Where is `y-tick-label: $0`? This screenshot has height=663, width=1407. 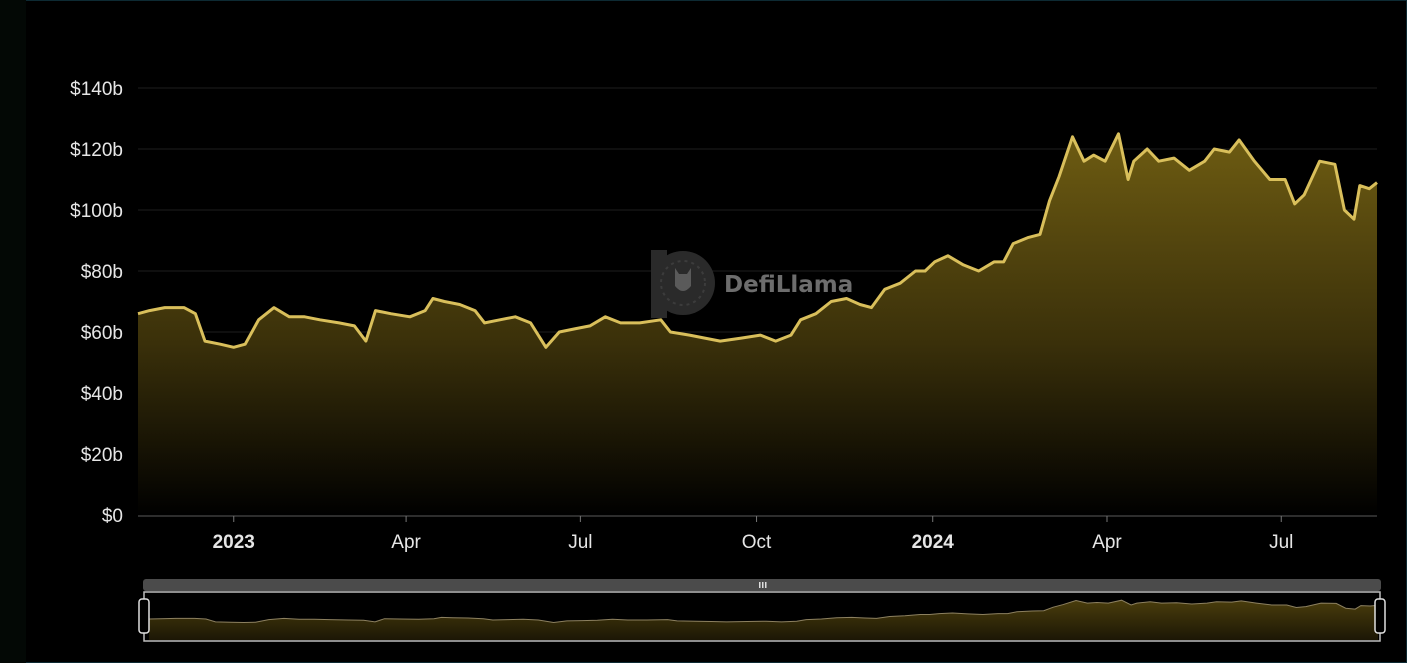 y-tick-label: $0 is located at coordinates (112, 516).